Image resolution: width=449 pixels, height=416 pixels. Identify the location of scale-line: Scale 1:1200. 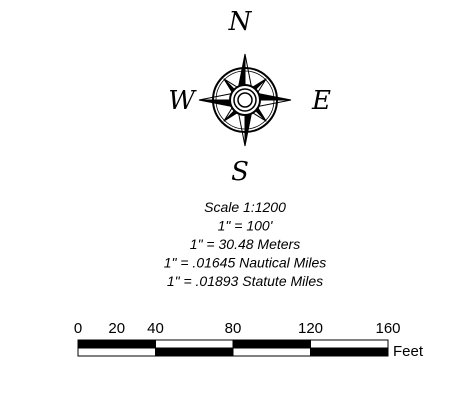
(245, 207).